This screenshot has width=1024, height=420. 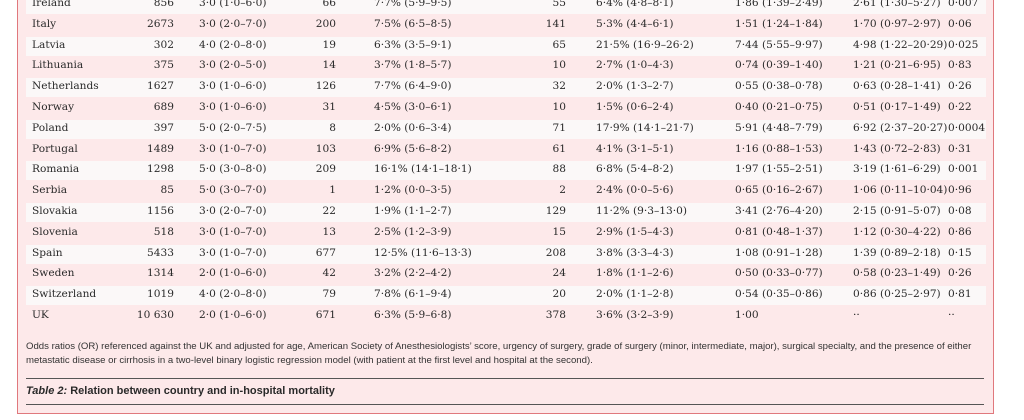 I want to click on odds-ratio-cell-2: 0·63 (0·28–1·41), so click(x=897, y=86).